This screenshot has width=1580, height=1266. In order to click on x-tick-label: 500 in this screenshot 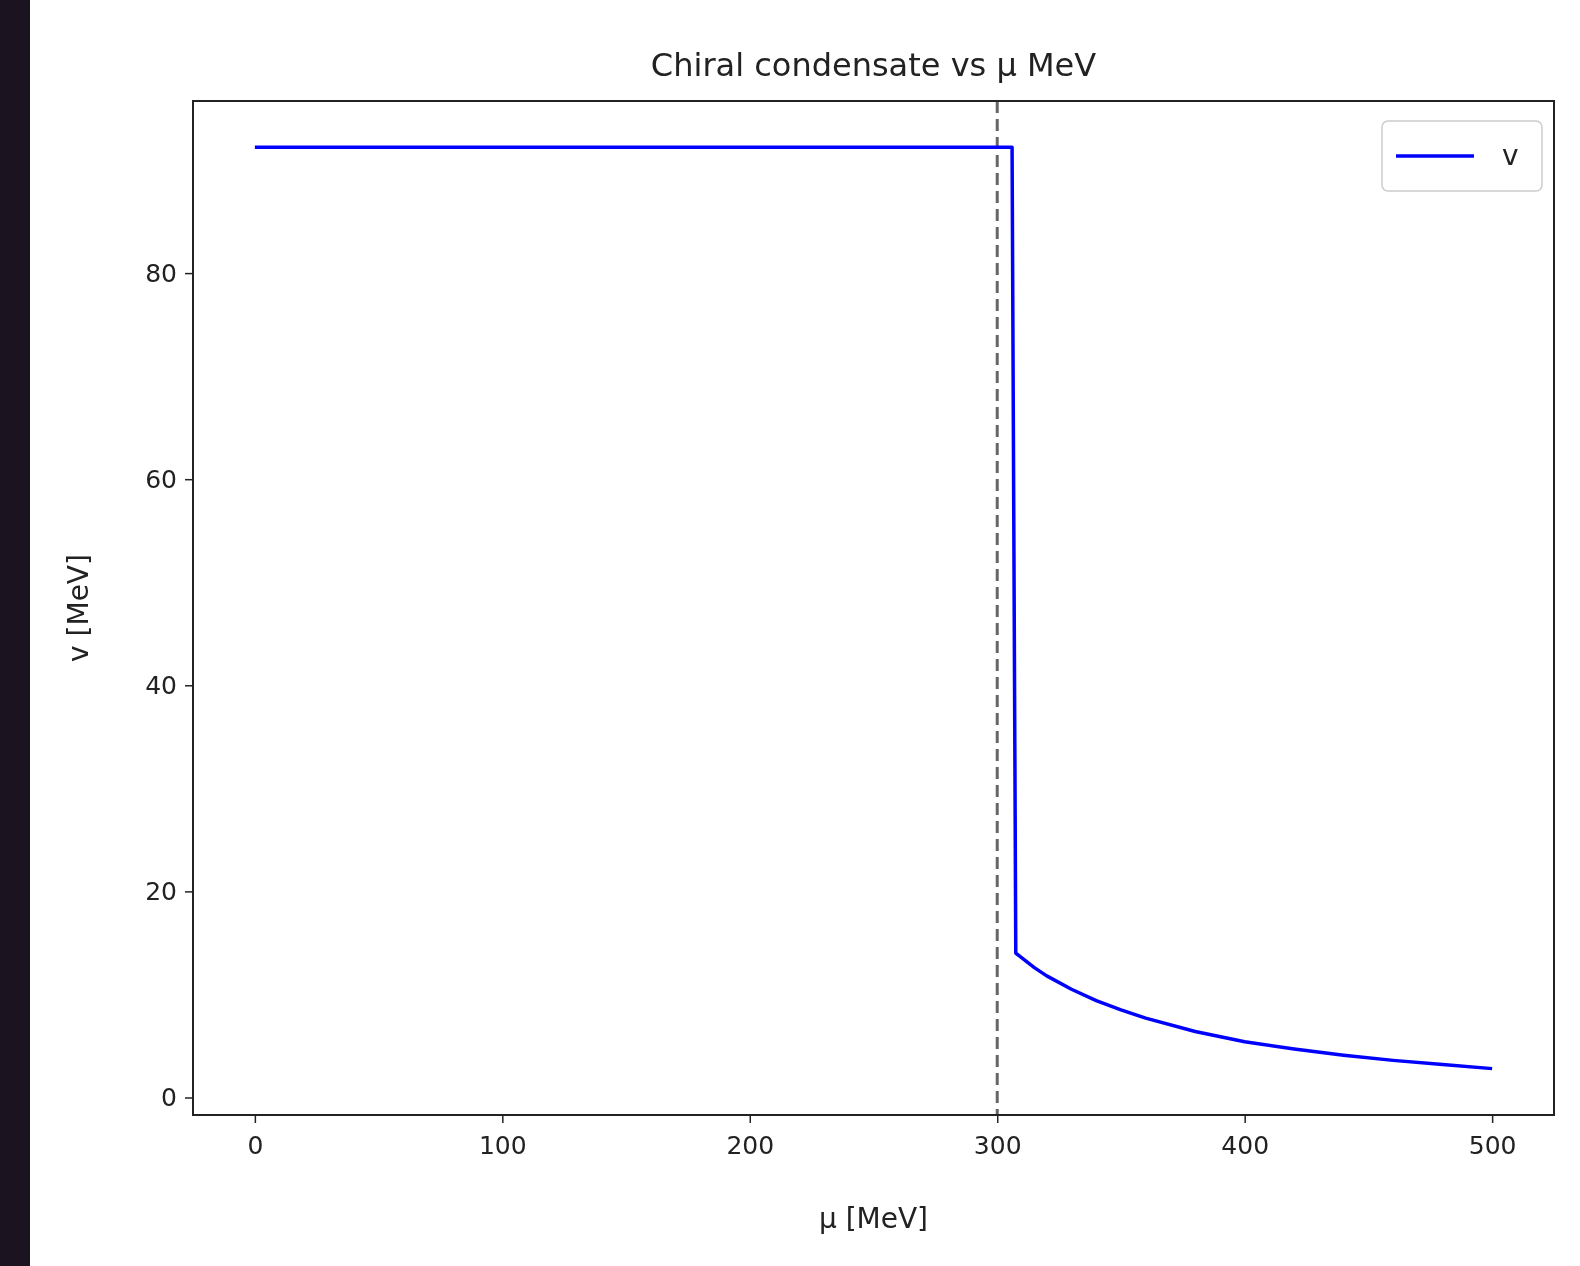, I will do `click(1492, 1145)`.